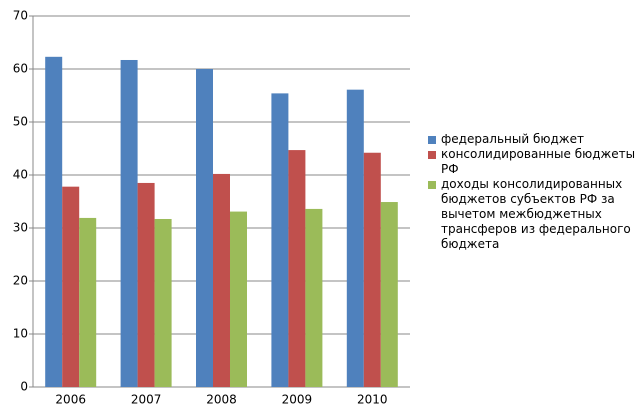 The width and height of the screenshot is (643, 414). I want to click on legend-item: консолидированные бюджеты РФ, so click(534, 162).